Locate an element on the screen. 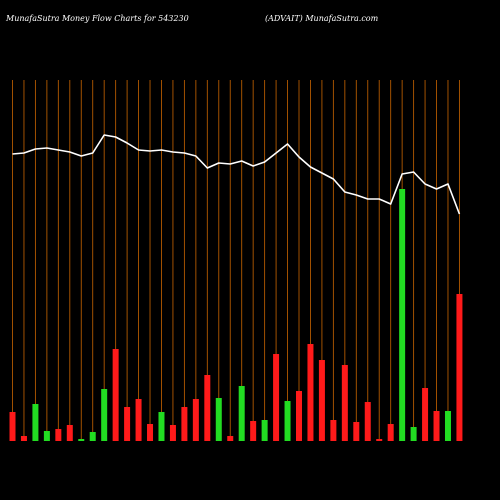 This screenshot has width=500, height=500. chart-title: MunafaSutra Money Flow Charts for 543230 is located at coordinates (97, 18).